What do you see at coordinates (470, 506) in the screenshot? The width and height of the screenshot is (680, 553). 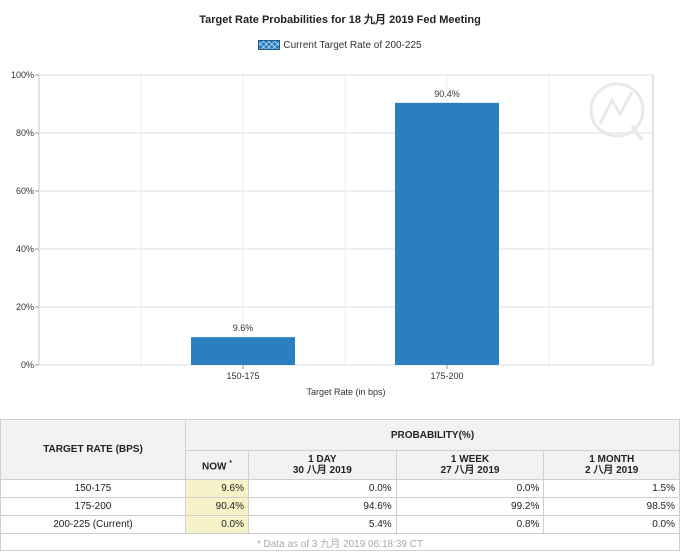 I see `row-1week: 99.2%` at bounding box center [470, 506].